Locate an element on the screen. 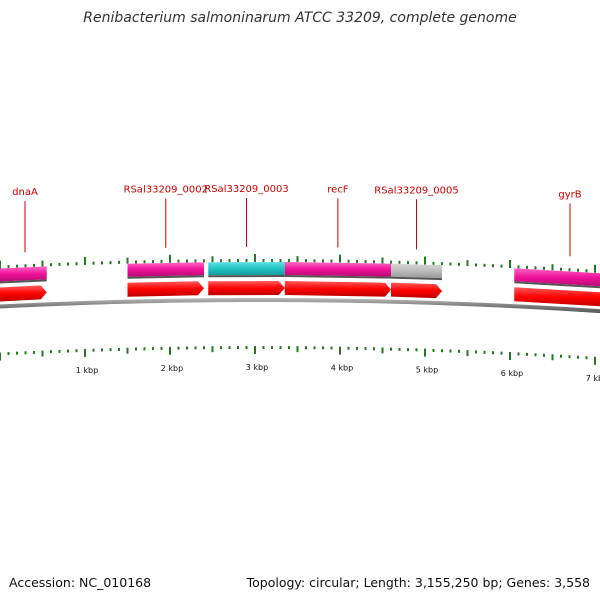 The height and width of the screenshot is (600, 600). cds-track is located at coordinates (300, 294).